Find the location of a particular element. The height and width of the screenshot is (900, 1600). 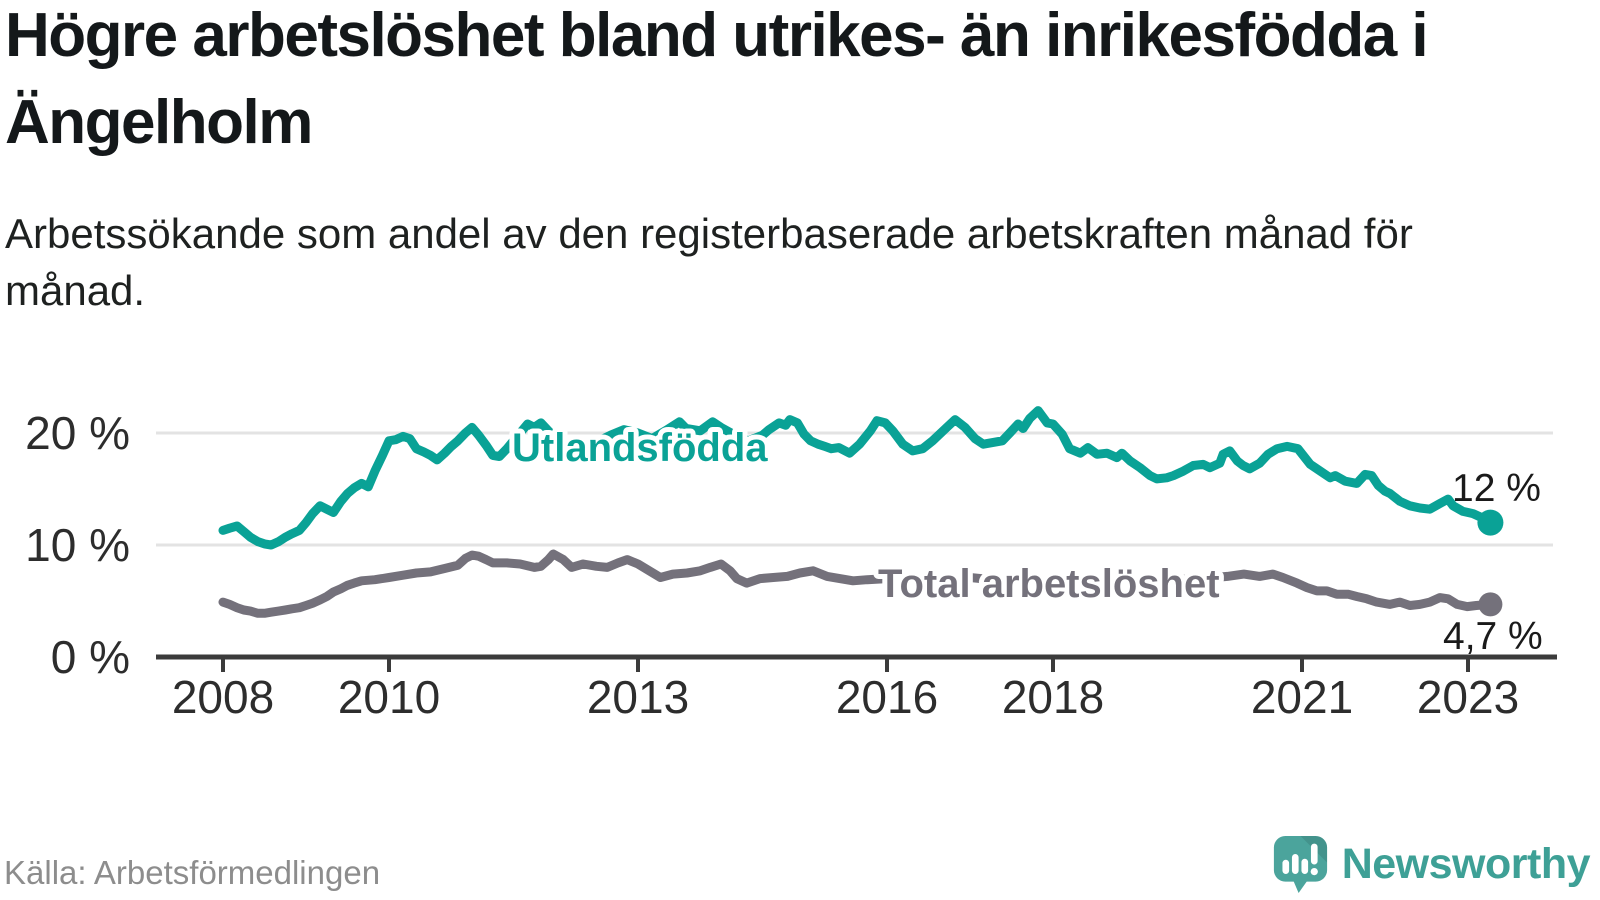

y-tick-label-20: 20 % is located at coordinates (77, 433).